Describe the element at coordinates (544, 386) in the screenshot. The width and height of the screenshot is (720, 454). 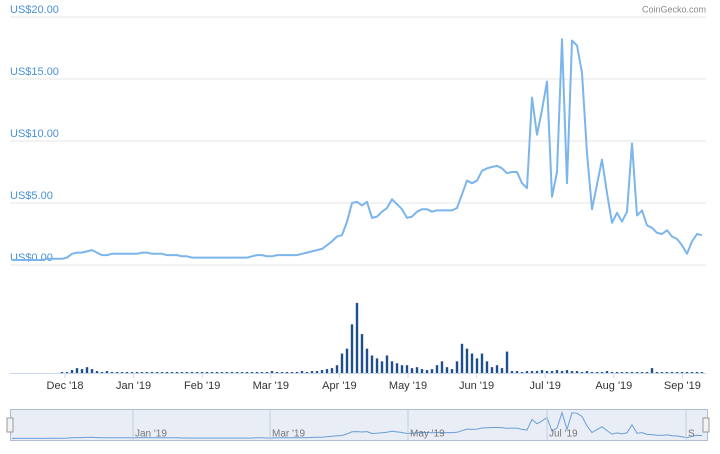
I see `x-tick-label: Jul '19` at that location.